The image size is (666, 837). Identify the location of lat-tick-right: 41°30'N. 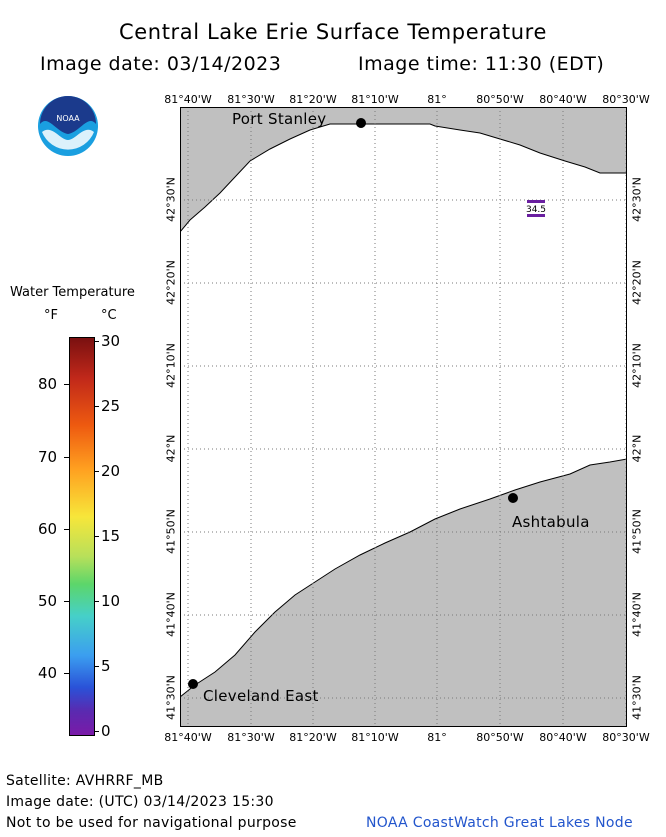
(637, 697).